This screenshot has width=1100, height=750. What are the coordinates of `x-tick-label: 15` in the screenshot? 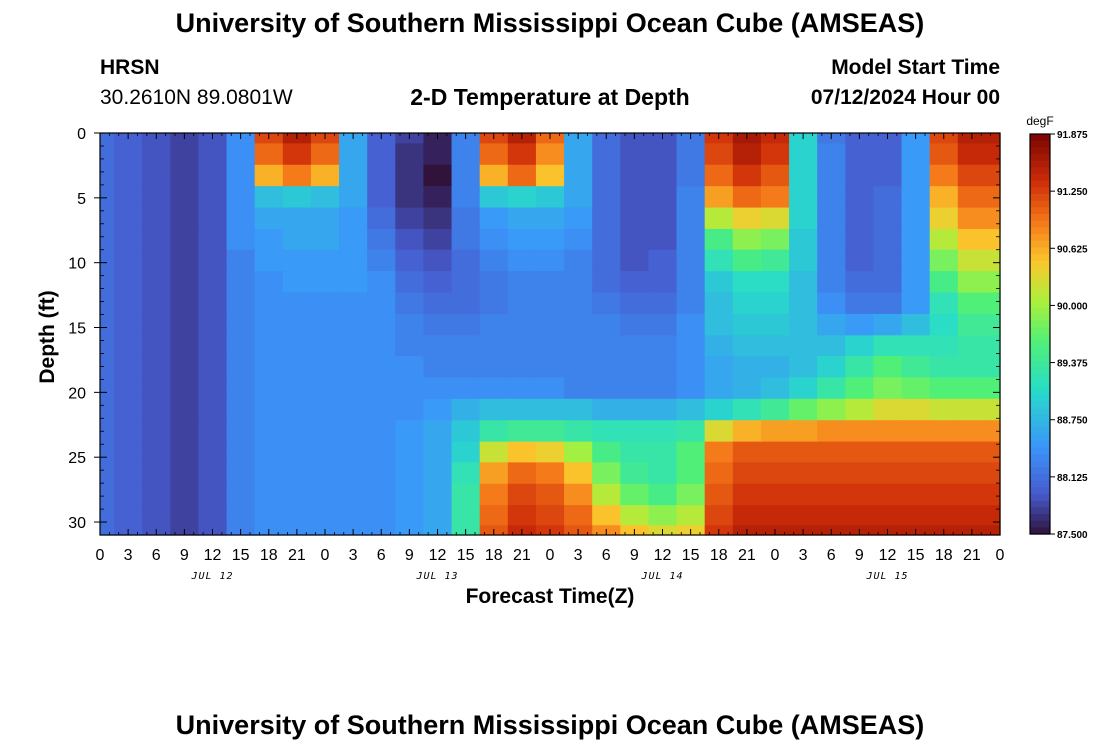 It's located at (241, 555).